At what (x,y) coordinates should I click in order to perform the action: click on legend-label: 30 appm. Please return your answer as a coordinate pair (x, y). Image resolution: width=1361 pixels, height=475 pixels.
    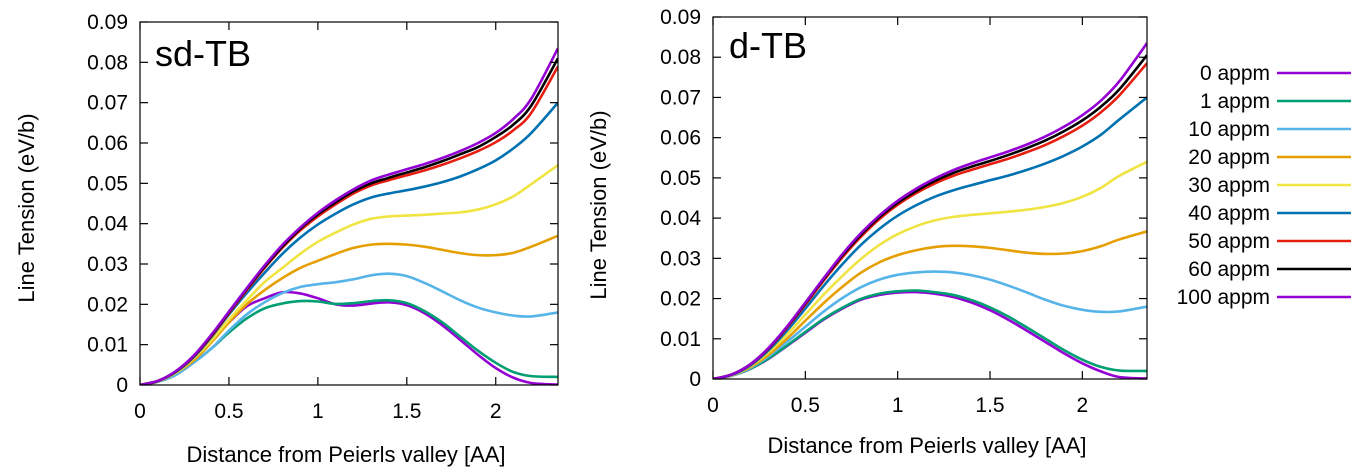
    Looking at the image, I should click on (1229, 185).